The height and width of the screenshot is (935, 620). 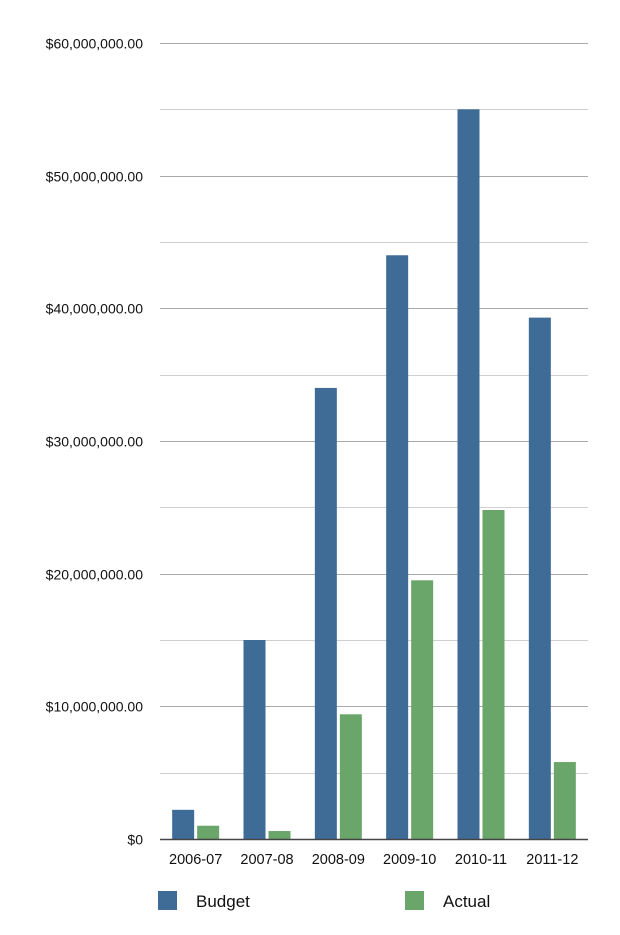 What do you see at coordinates (95, 707) in the screenshot?
I see `y-tick-label: $10,000,000.00` at bounding box center [95, 707].